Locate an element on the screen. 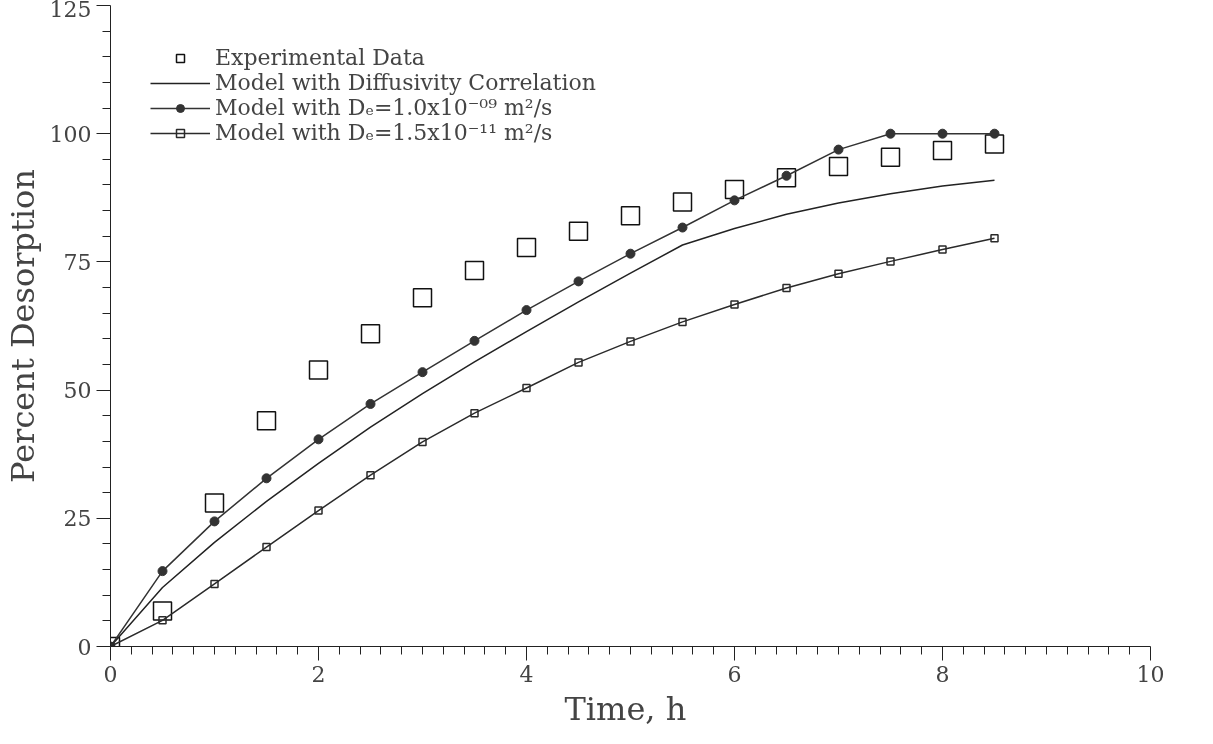 The height and width of the screenshot is (744, 1213). x-tick-label: 8 is located at coordinates (942, 674).